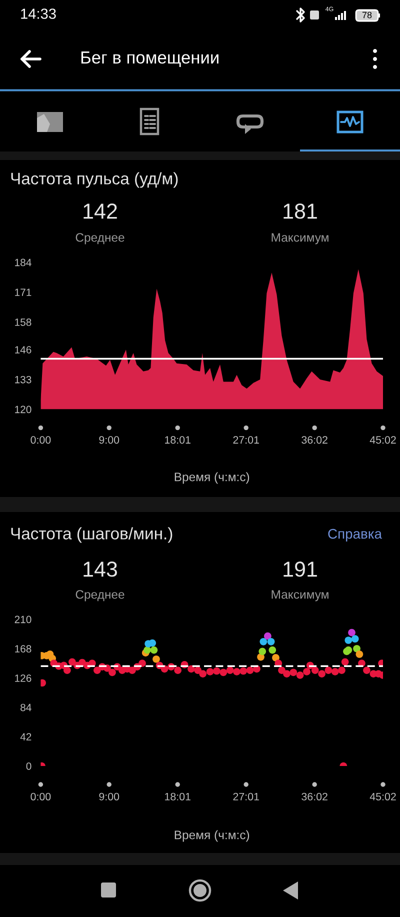  Describe the element at coordinates (23, 262) in the screenshot. I see `y-tick-label: 184` at that location.